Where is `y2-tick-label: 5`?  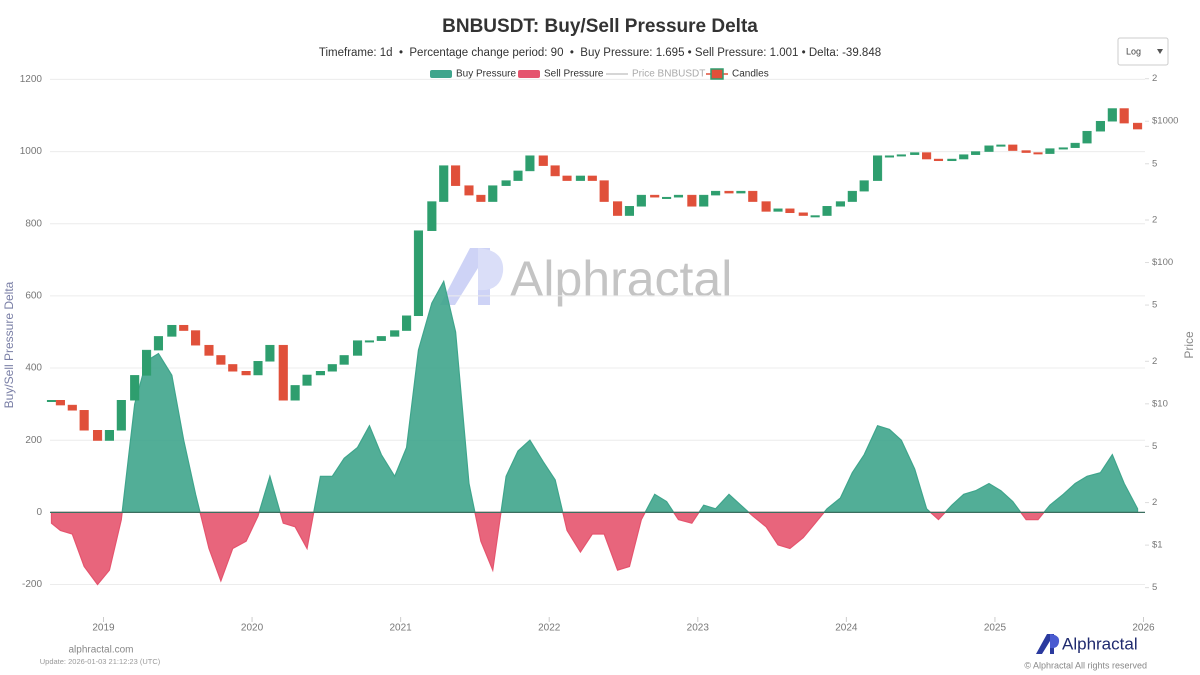
y2-tick-label: 5 is located at coordinates (1154, 446).